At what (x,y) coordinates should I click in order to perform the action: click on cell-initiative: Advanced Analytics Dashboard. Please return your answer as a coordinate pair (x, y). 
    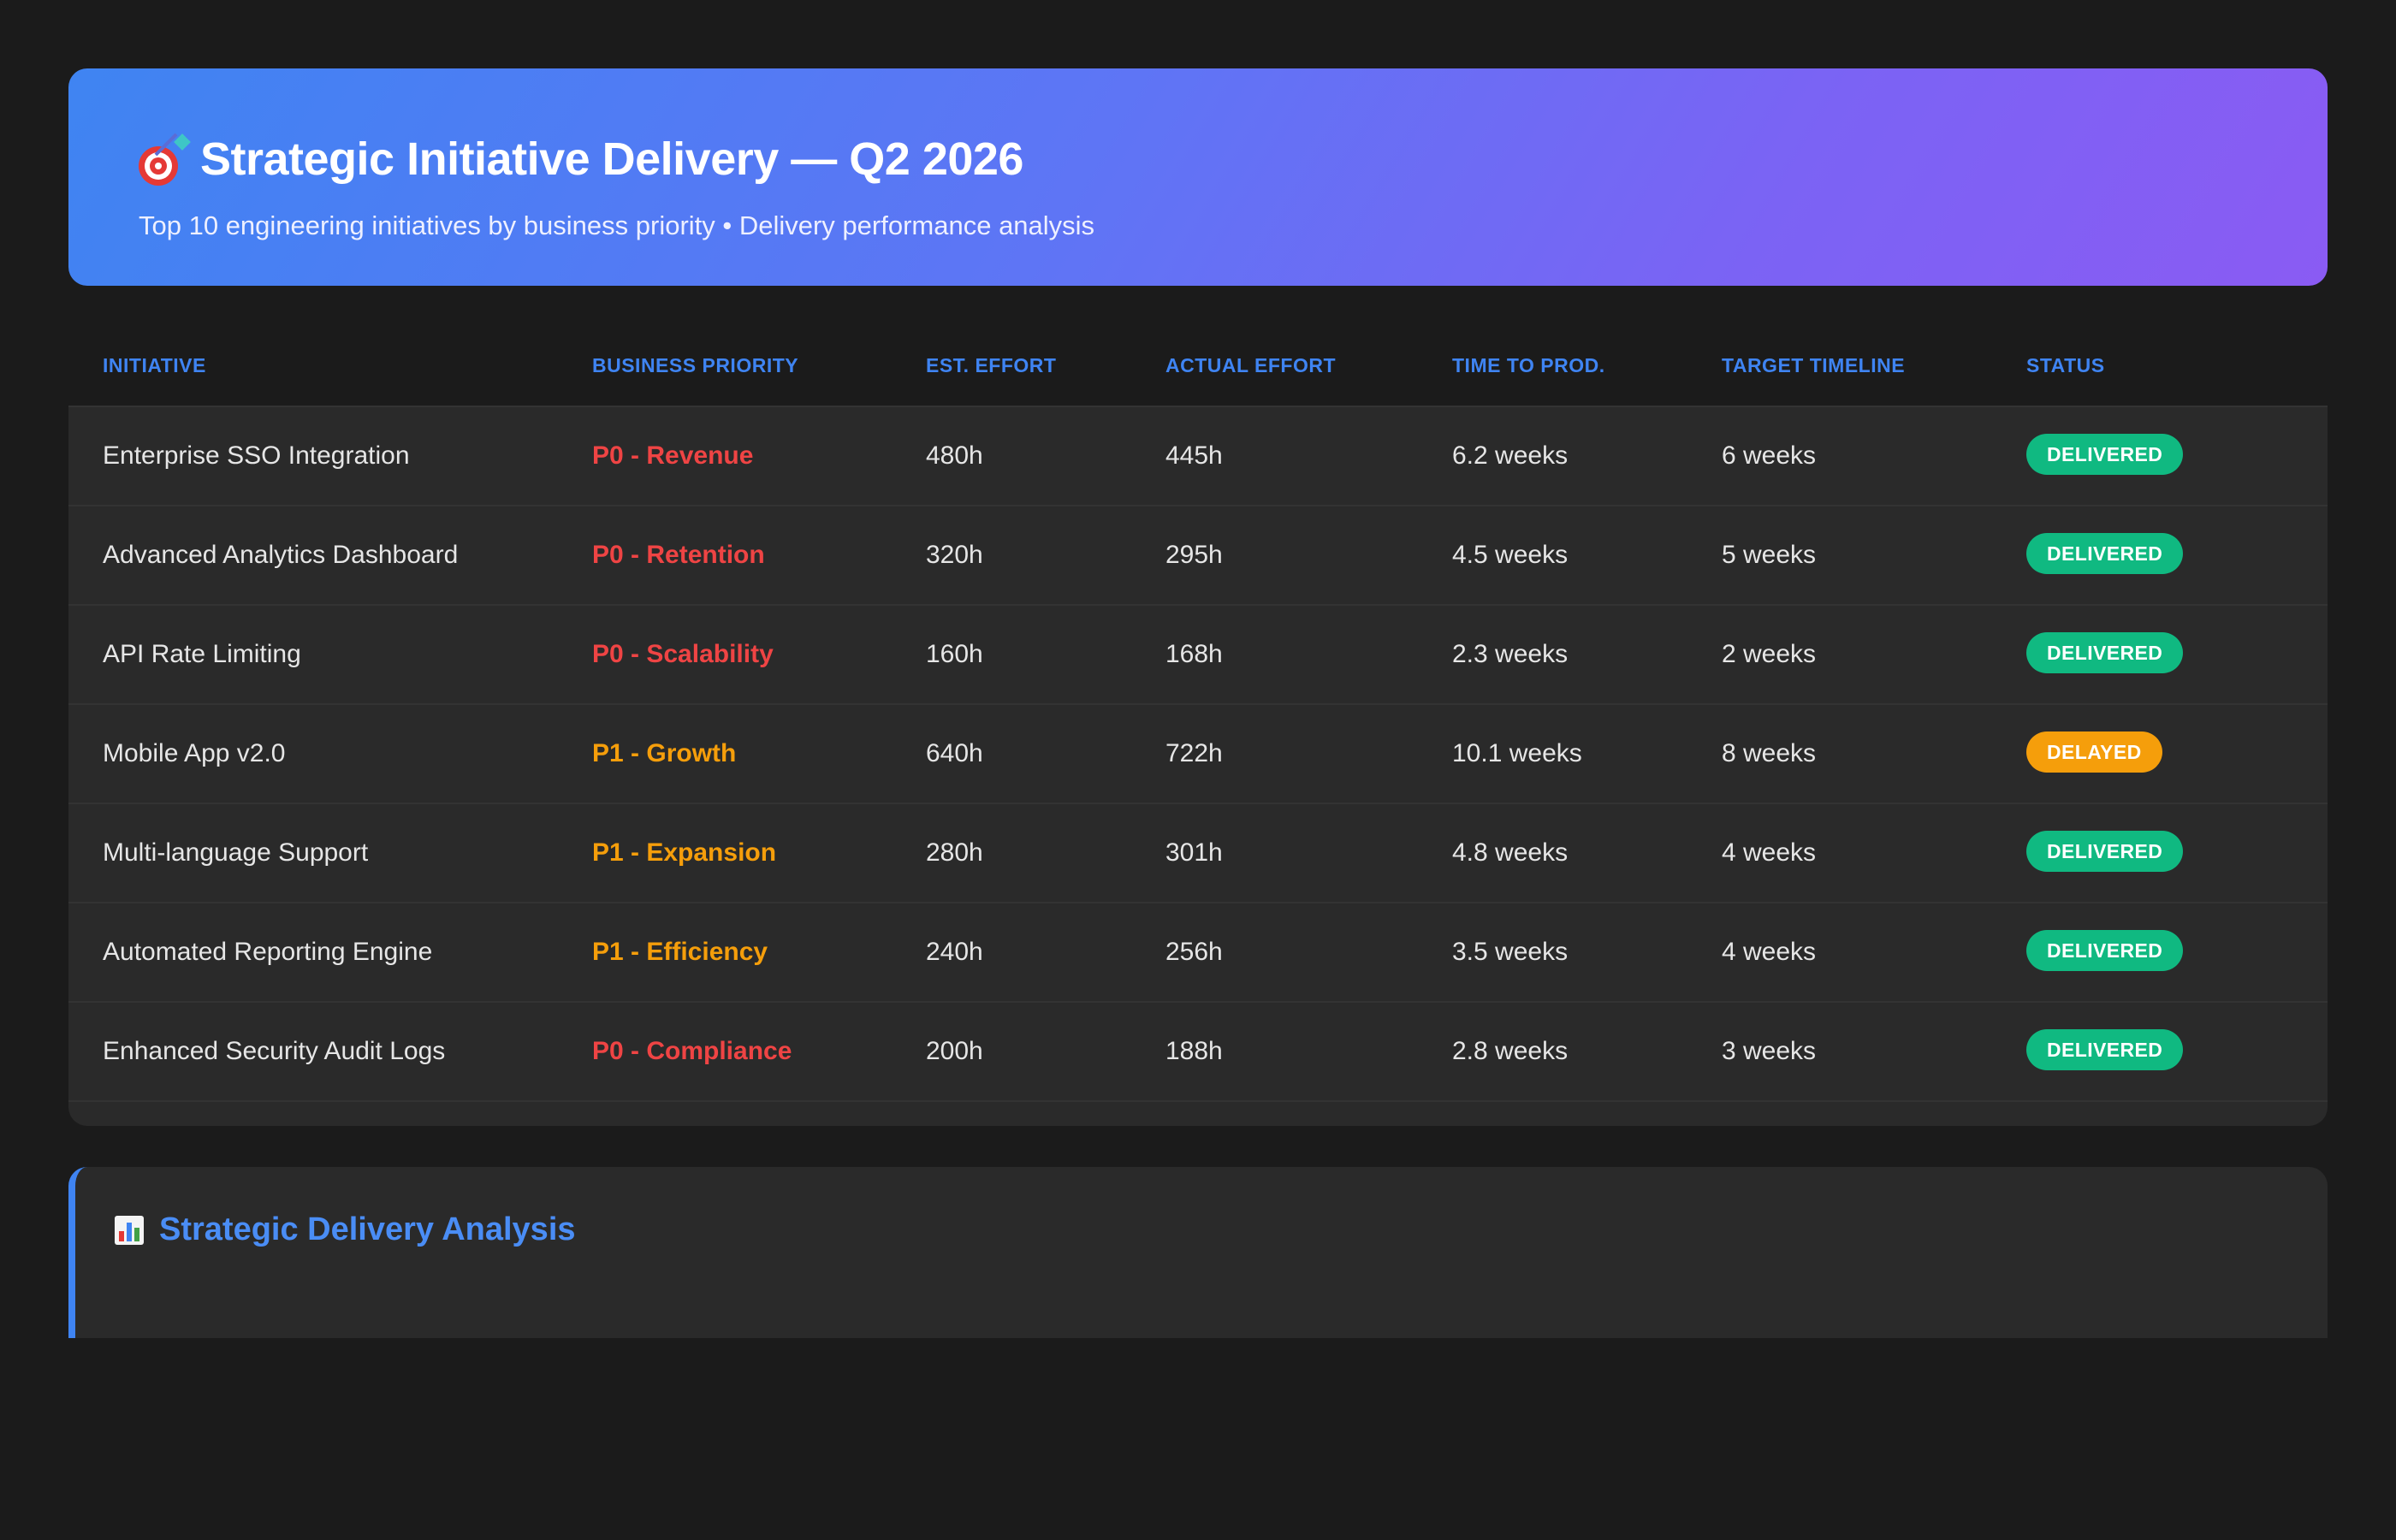
    Looking at the image, I should click on (281, 555).